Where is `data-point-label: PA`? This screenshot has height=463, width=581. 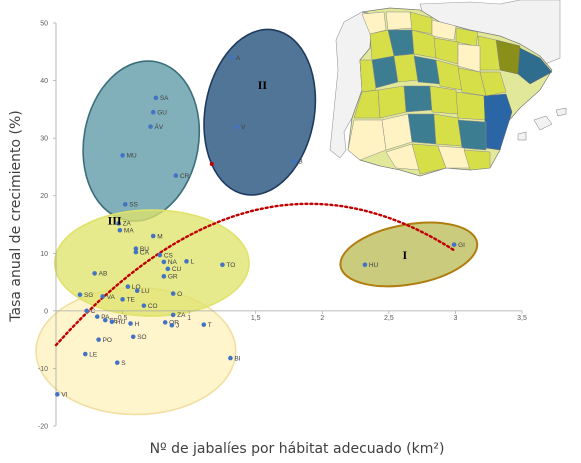
data-point-label: PA is located at coordinates (105, 317).